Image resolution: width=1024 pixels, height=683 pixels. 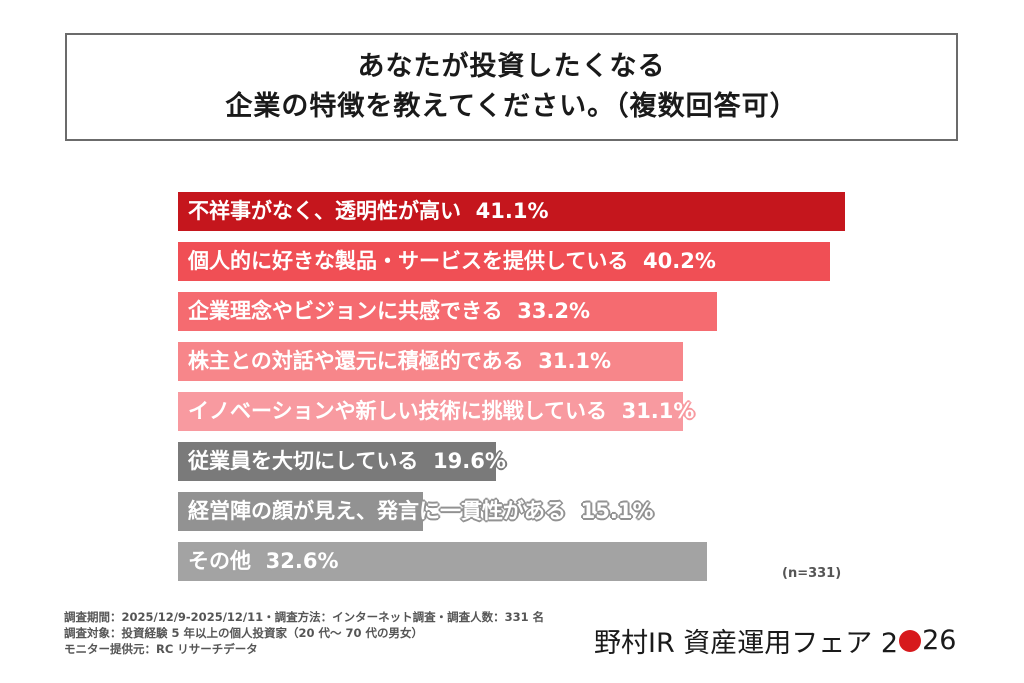 I want to click on bar-4: 株主との対話や還元に積極的である 31.1%, so click(x=430, y=361).